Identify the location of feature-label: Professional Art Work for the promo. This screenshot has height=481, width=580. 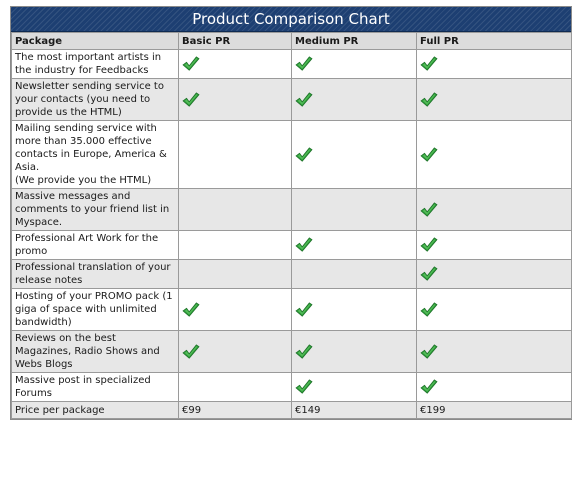
(95, 245).